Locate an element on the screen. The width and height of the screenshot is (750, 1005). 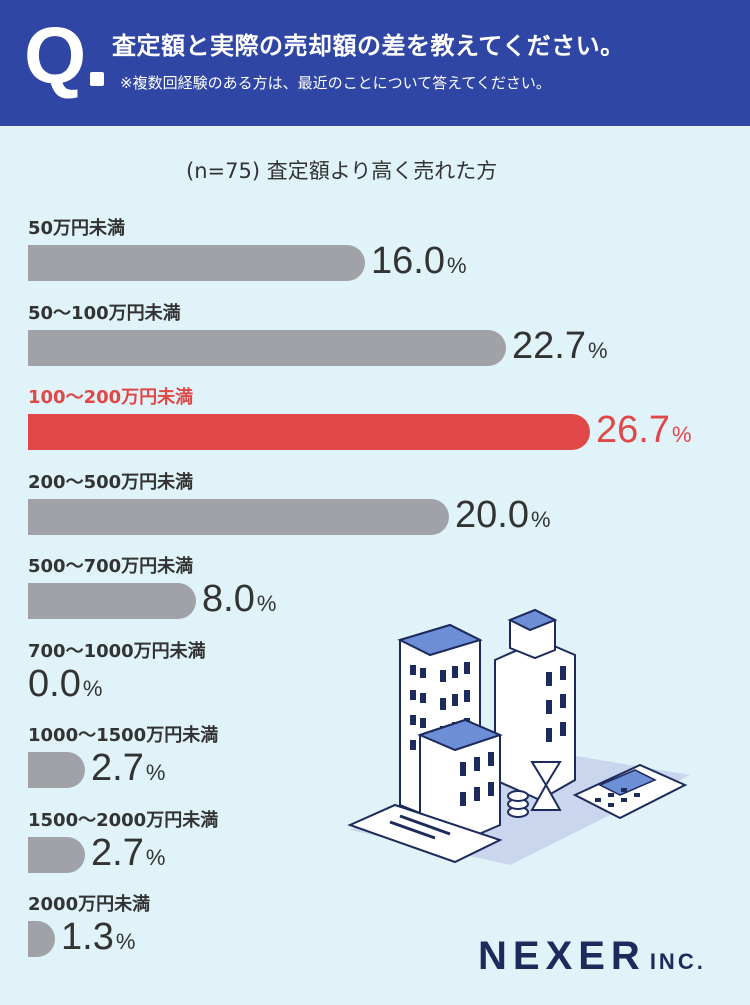
value-label: 0.0% is located at coordinates (65, 686).